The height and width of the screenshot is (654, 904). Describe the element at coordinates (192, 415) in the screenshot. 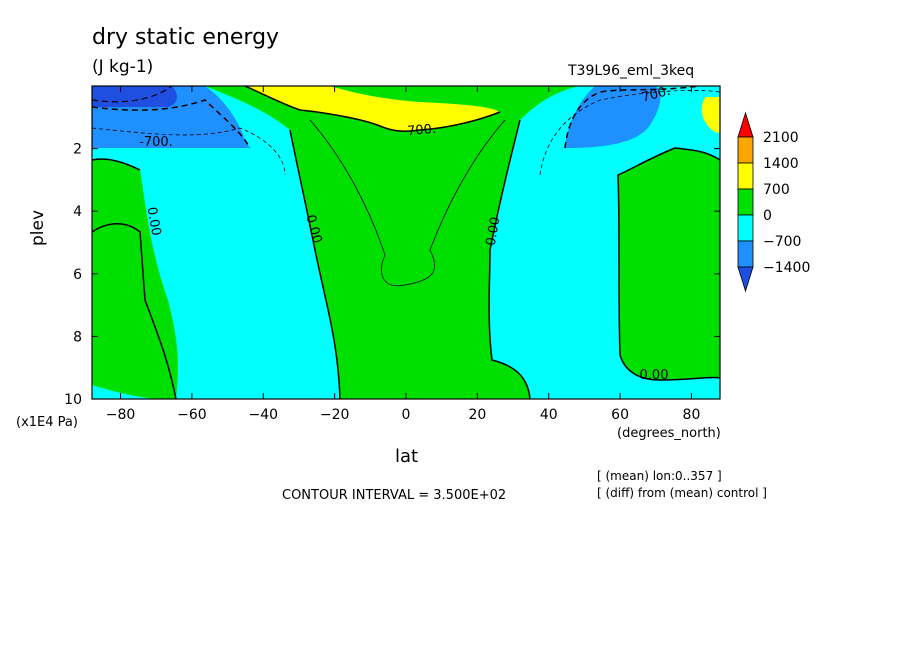

I see `x-tick-label: −60` at that location.